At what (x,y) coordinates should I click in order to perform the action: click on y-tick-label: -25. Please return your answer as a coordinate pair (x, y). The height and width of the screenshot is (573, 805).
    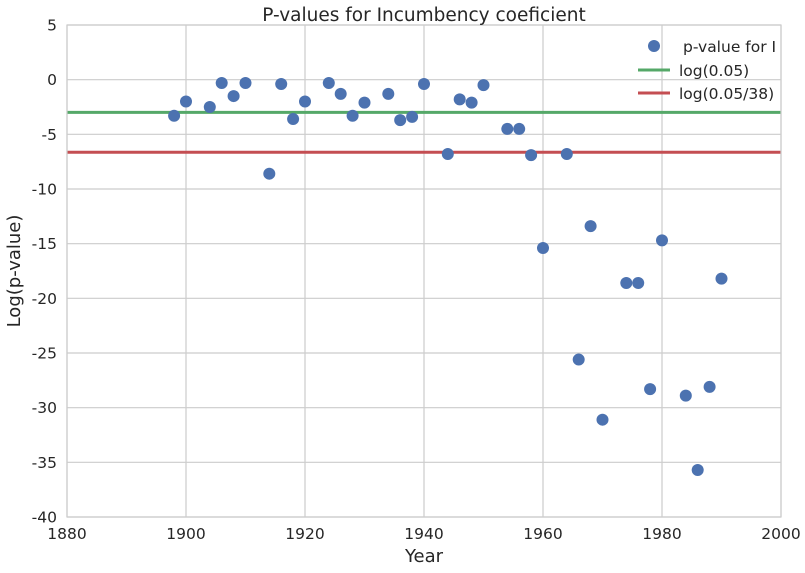
    Looking at the image, I should click on (44, 354).